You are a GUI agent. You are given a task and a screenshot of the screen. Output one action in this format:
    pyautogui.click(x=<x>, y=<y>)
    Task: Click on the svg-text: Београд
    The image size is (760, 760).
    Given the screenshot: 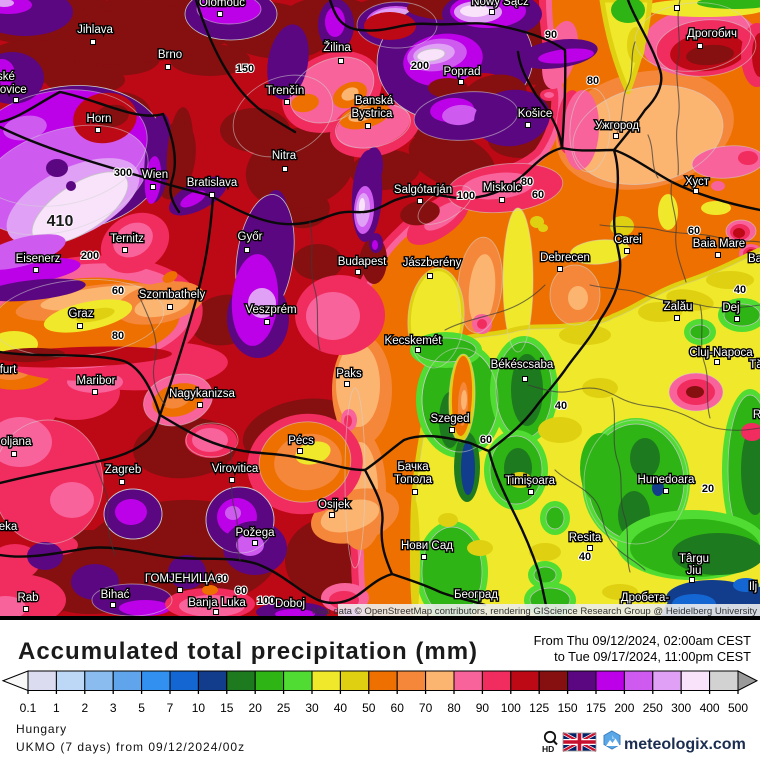 What is the action you would take?
    pyautogui.click(x=476, y=595)
    